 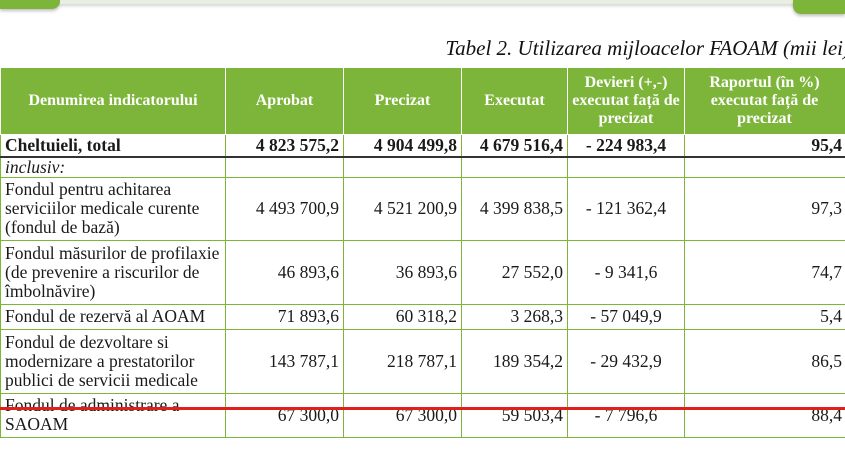 What do you see at coordinates (284, 272) in the screenshot?
I see `row-aprobat-cell: 46 893,6` at bounding box center [284, 272].